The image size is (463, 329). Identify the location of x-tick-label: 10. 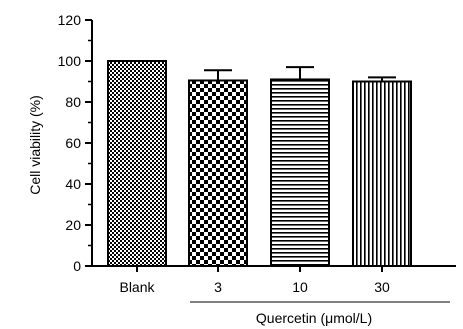
(300, 287).